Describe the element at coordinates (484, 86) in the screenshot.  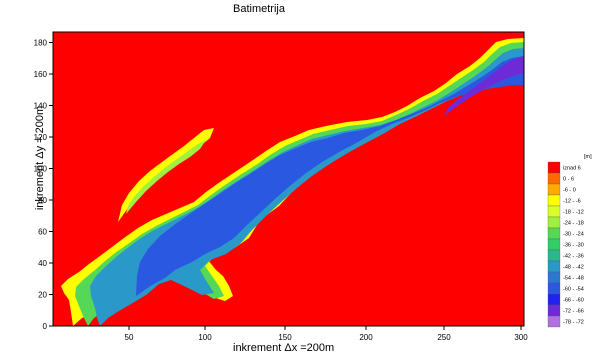
I see `sea-deepest` at that location.